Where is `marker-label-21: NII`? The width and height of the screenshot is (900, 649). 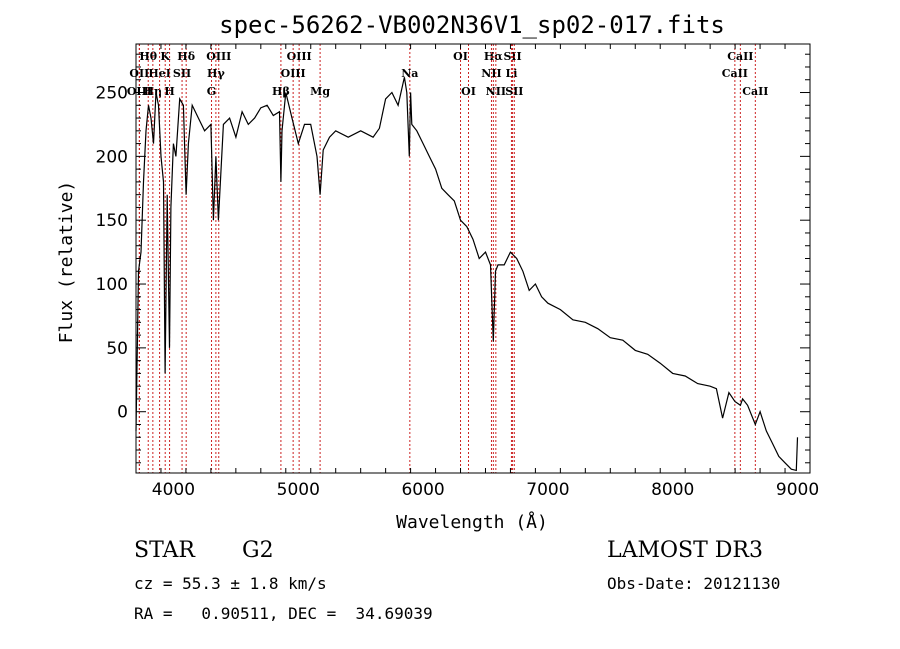 marker-label-21: NII is located at coordinates (496, 91).